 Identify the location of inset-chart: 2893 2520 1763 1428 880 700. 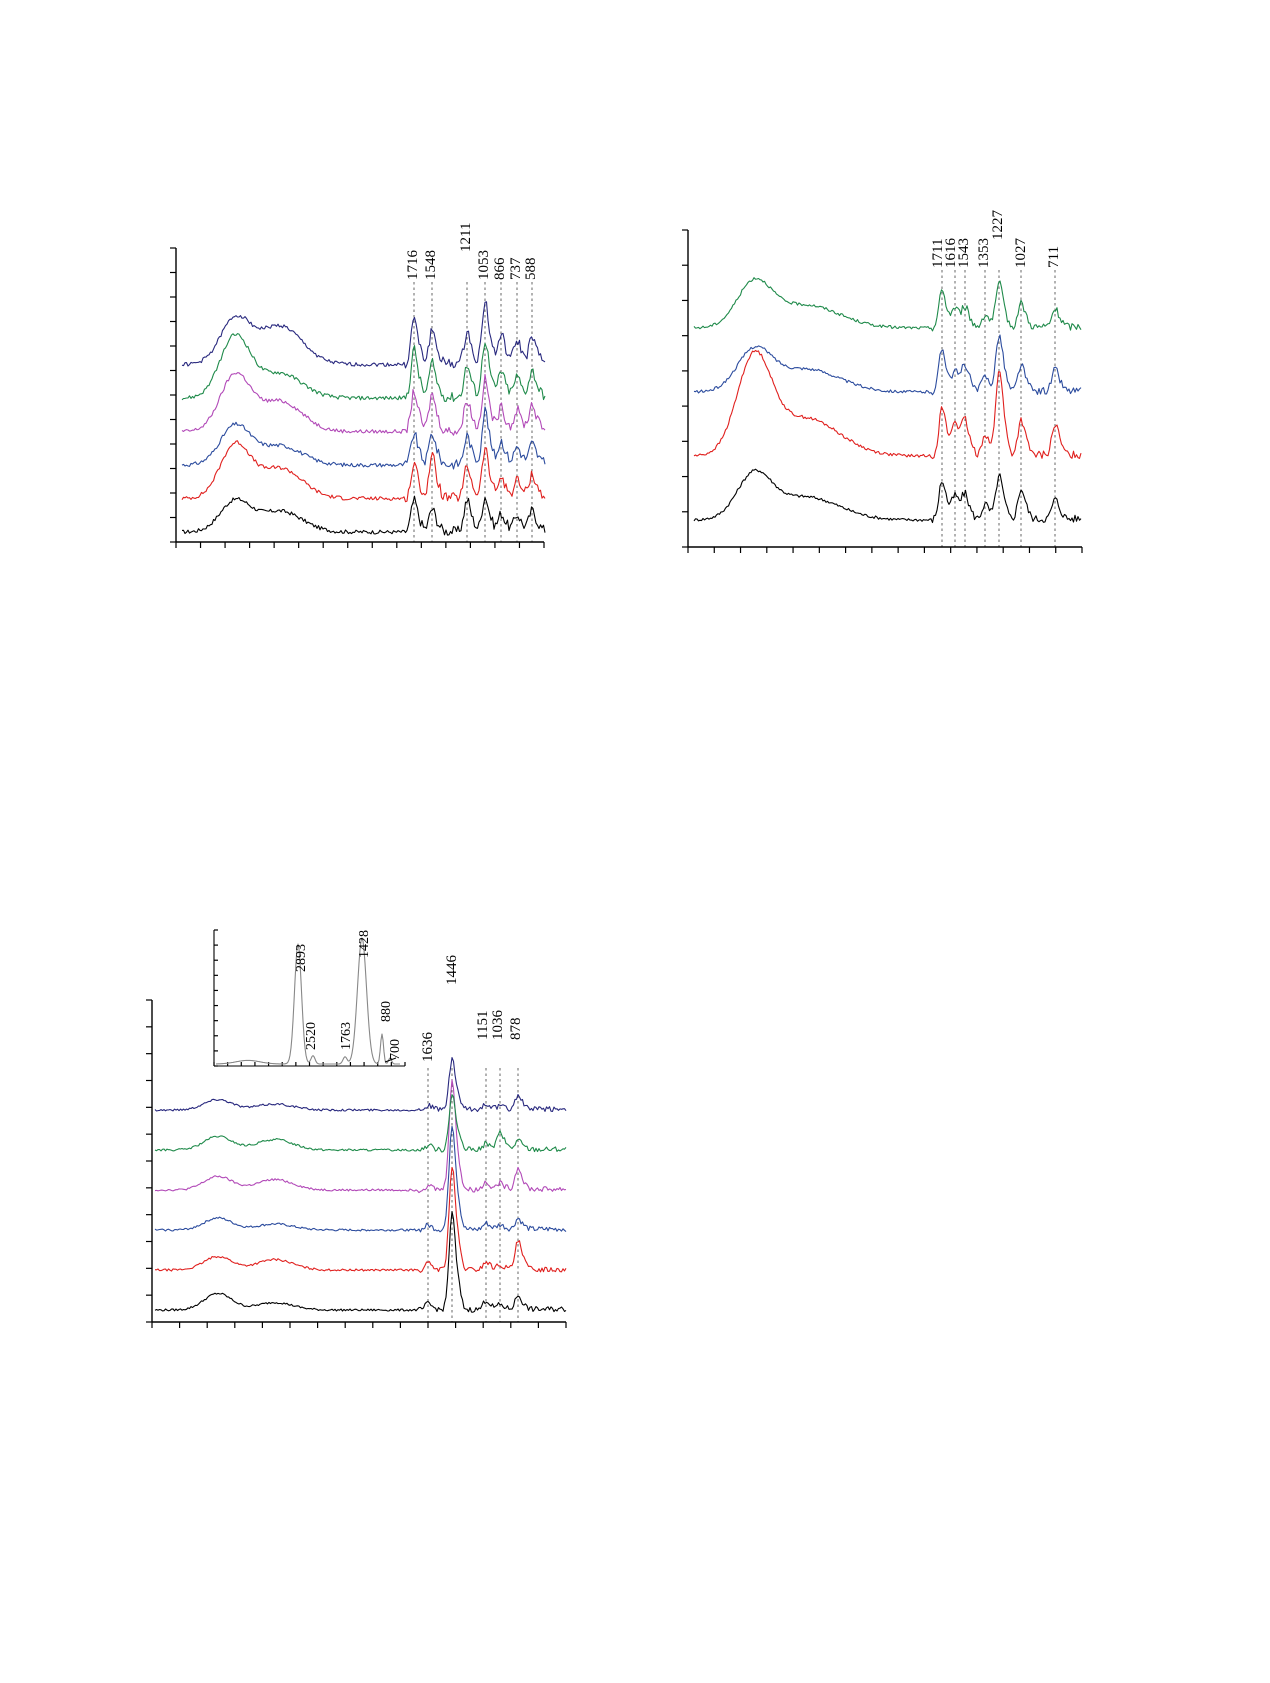
(309, 998).